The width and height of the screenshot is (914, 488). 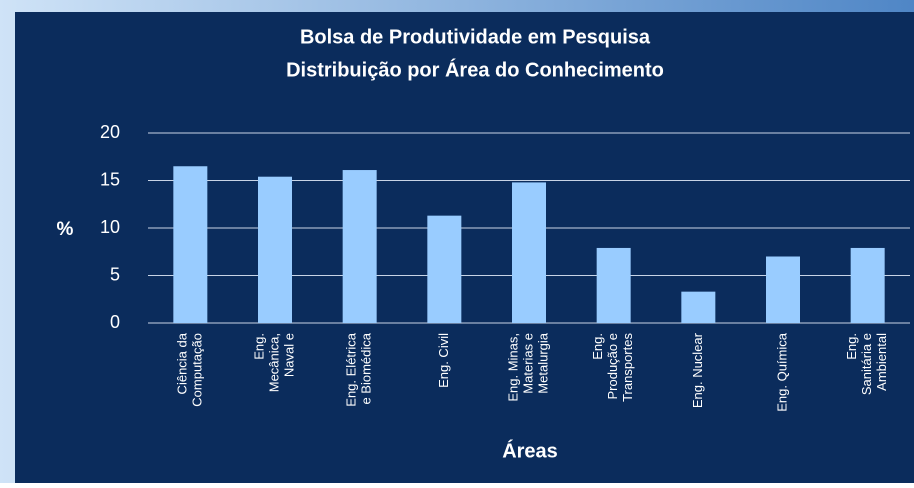 I want to click on chart-title: Bolsa de Produtividade em Pesquisa, so click(x=475, y=37).